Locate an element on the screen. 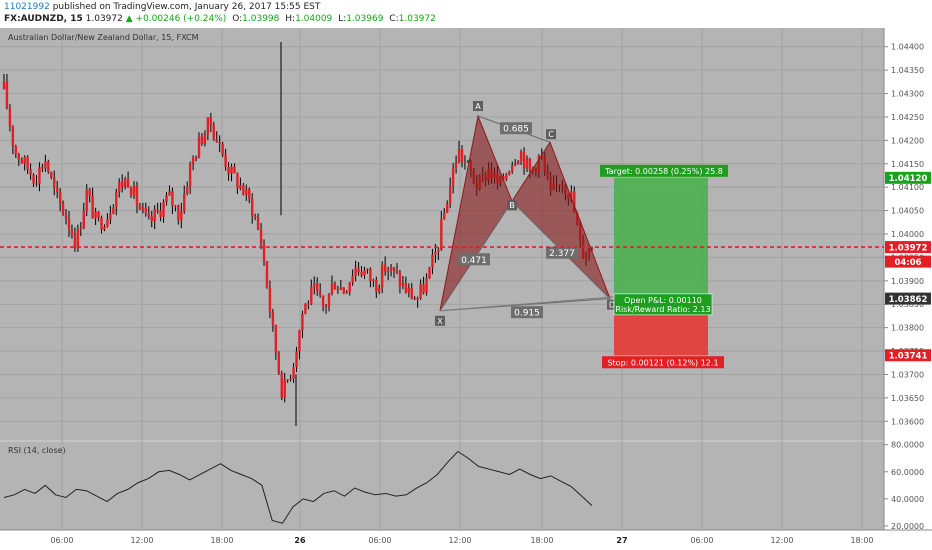  pattern-ratio-label: 0.685 is located at coordinates (516, 128).